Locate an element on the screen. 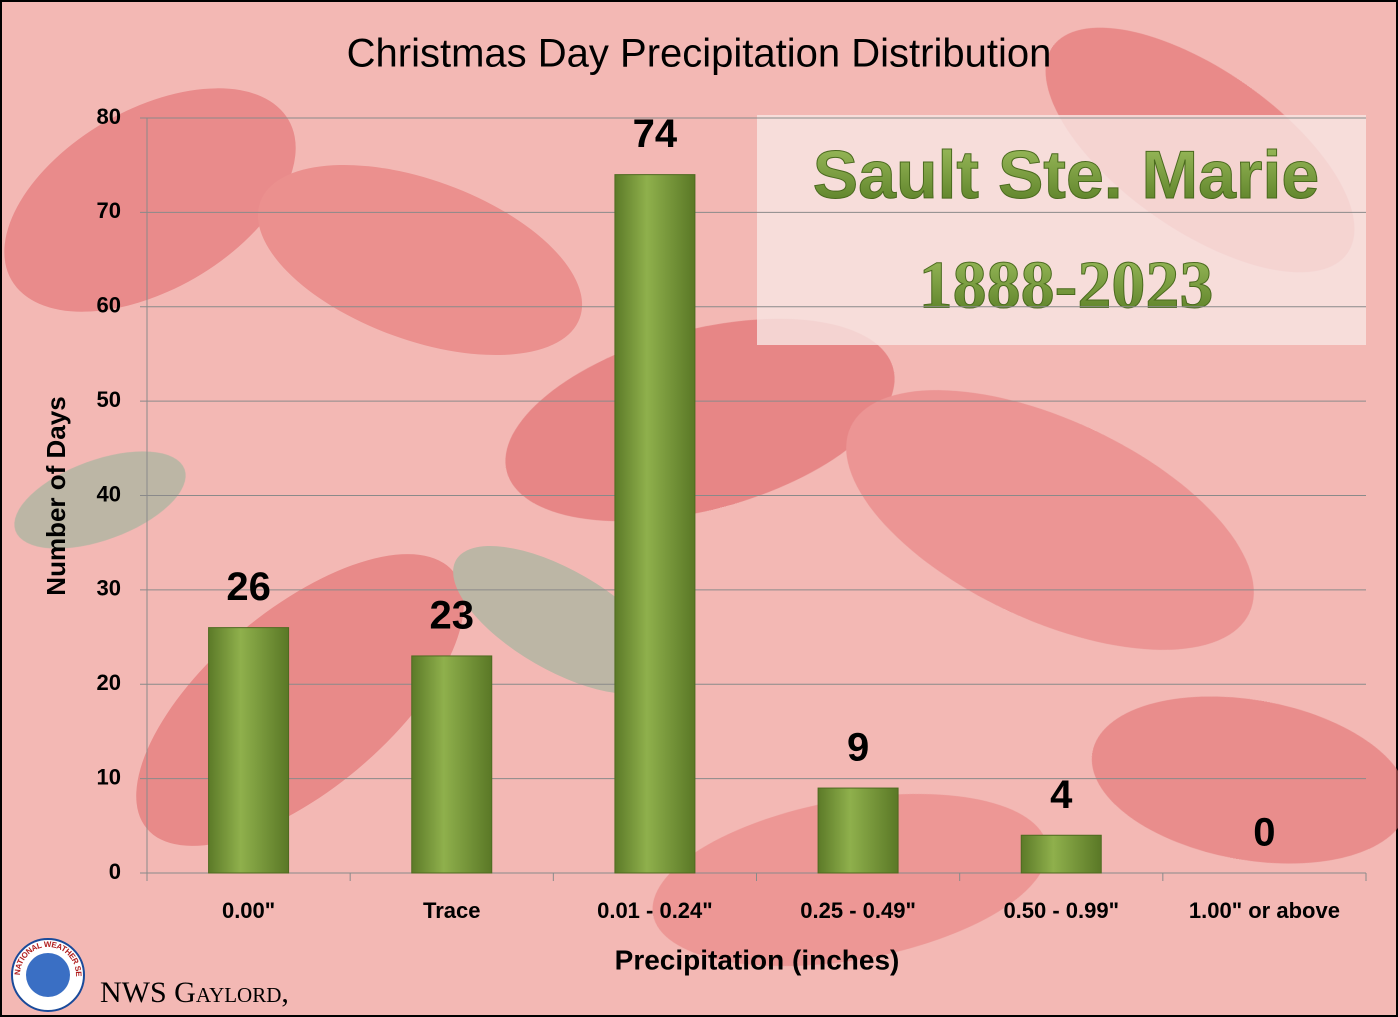 This screenshot has width=1398, height=1017. data-label: 23 is located at coordinates (452, 616).